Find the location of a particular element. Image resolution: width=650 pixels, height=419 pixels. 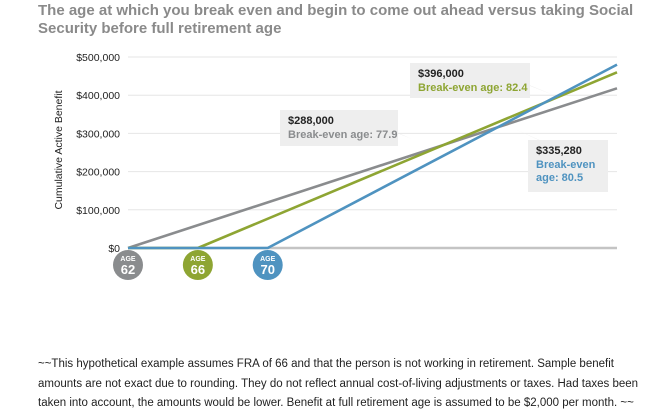

break-even-callout: $396,000 Break-even age: 82.4 is located at coordinates (483, 80).